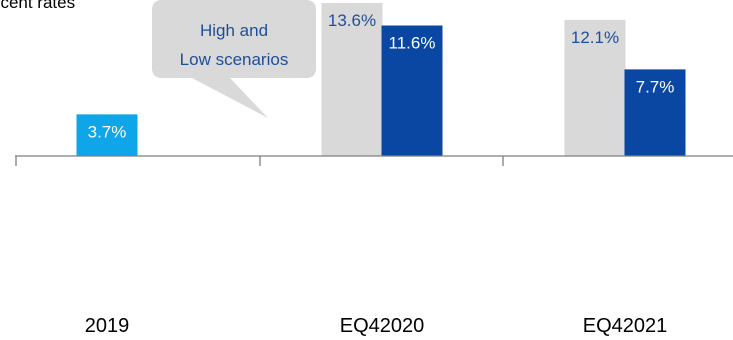  Describe the element at coordinates (107, 131) in the screenshot. I see `data-label-2019-series-1: 3.7%` at that location.